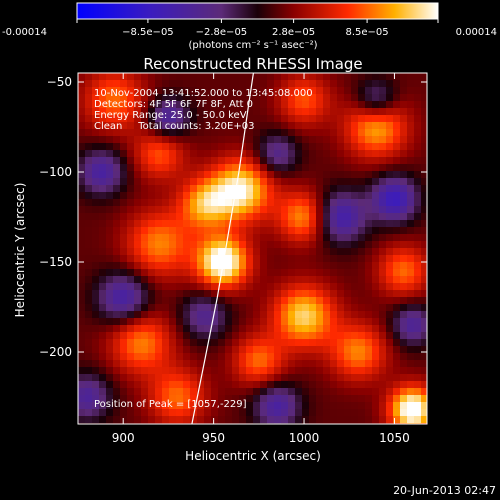 This screenshot has width=500, height=500. I want to click on y-tick-label: −50, so click(59, 82).